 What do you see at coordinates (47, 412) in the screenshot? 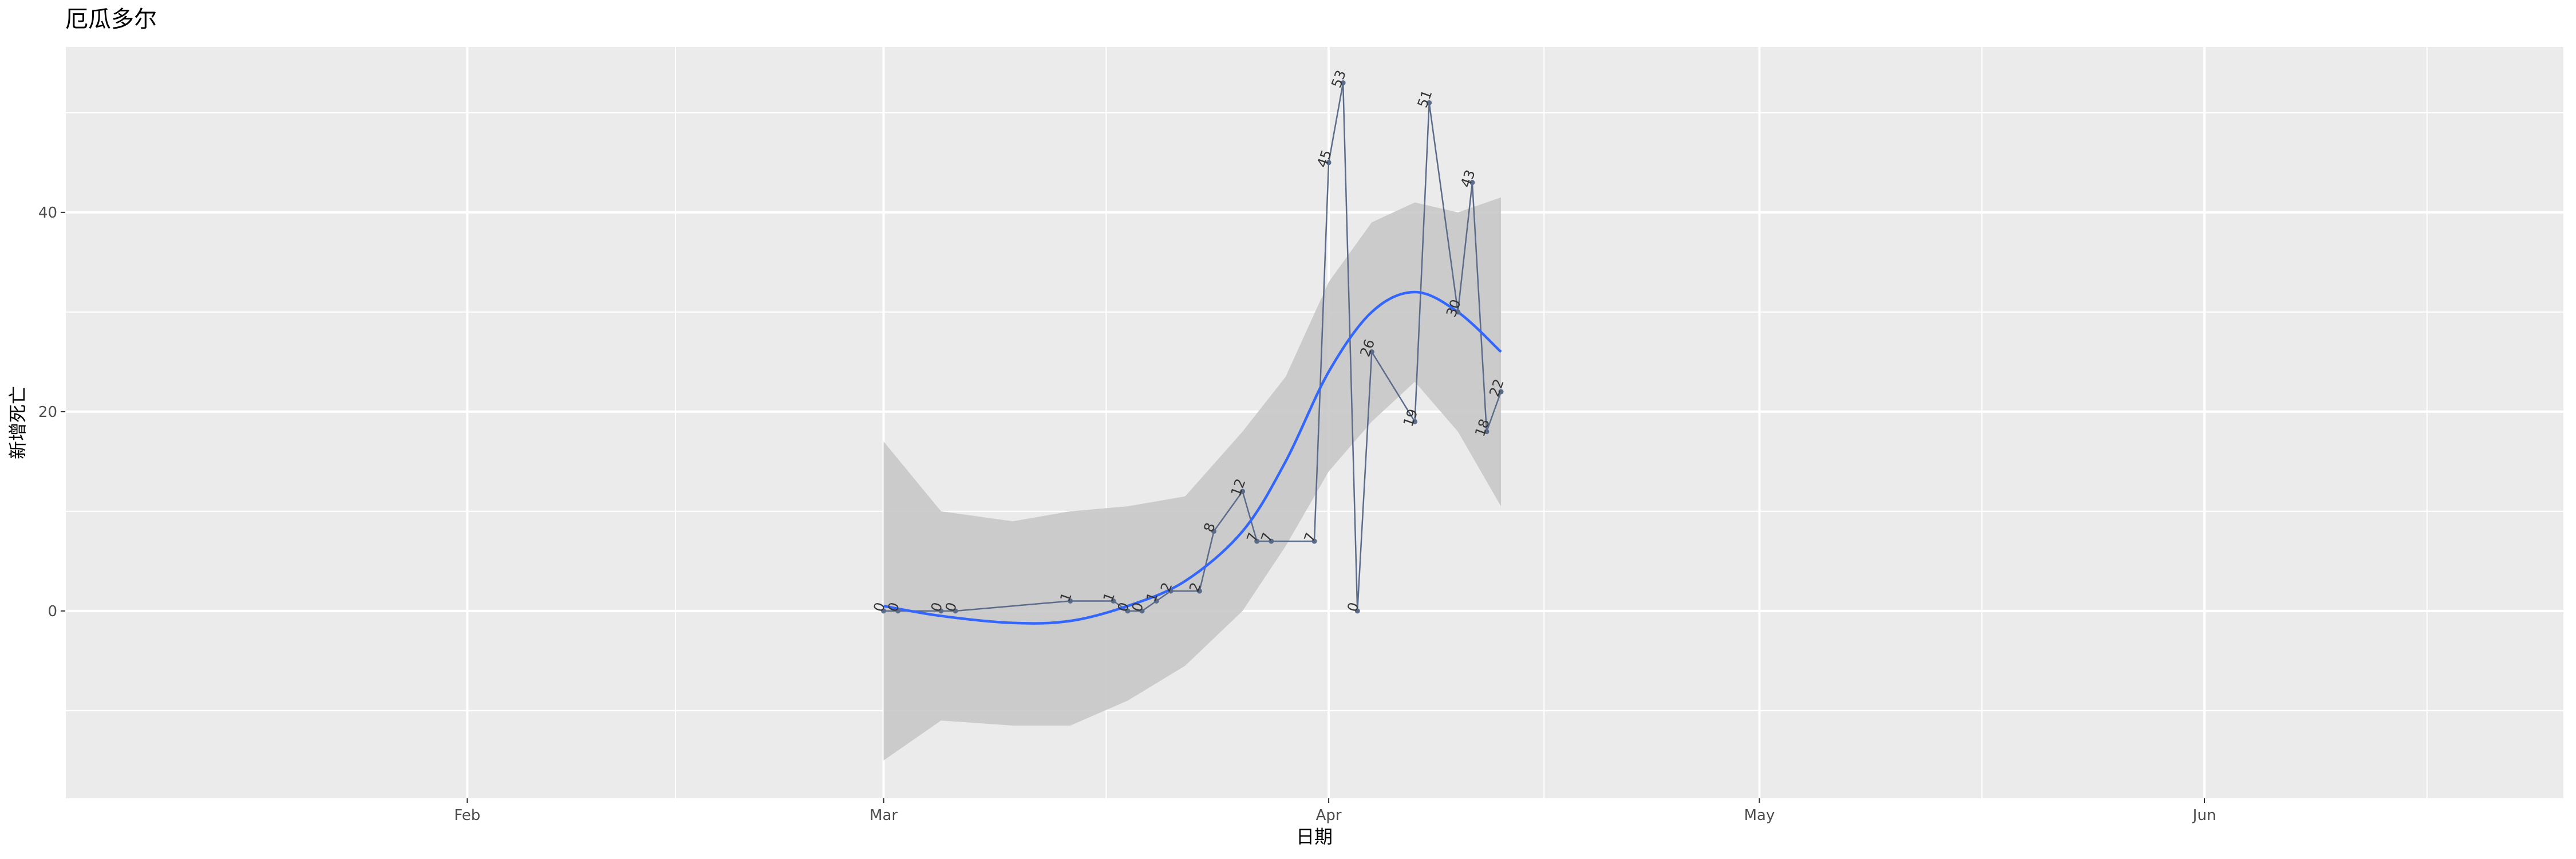
I see `y-tick-label: 20` at bounding box center [47, 412].